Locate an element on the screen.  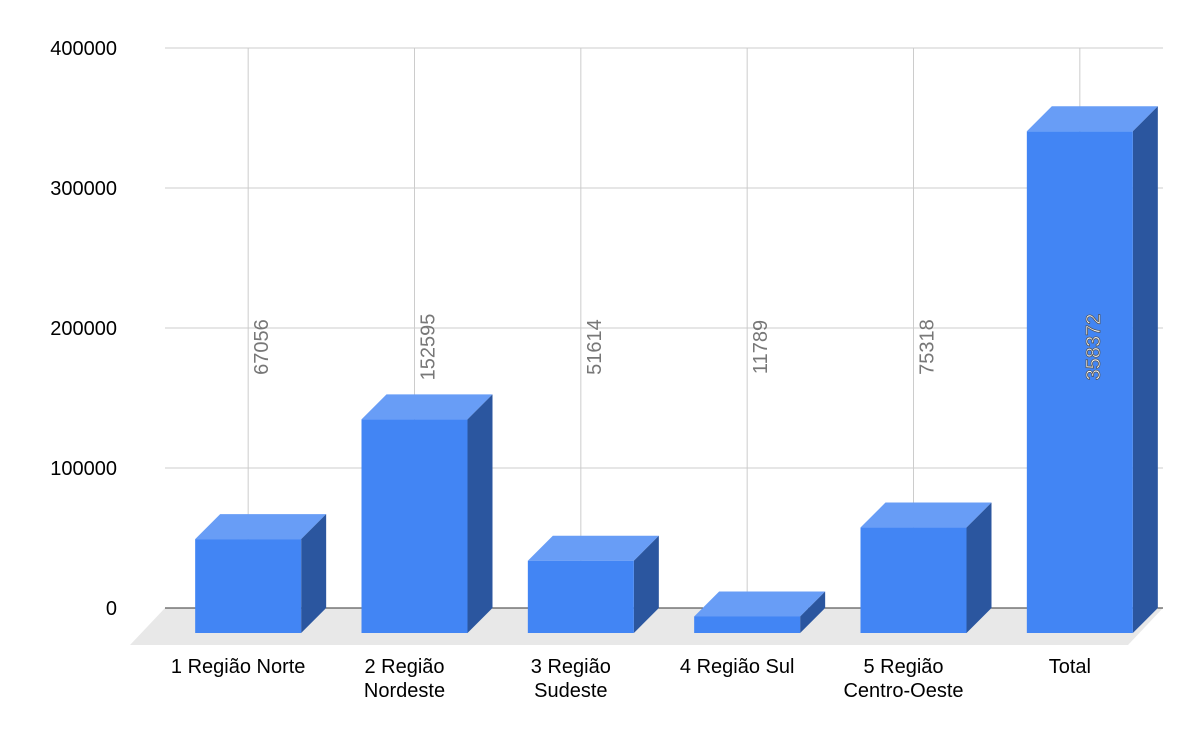
y-tick-label: 200000 is located at coordinates (83, 329).